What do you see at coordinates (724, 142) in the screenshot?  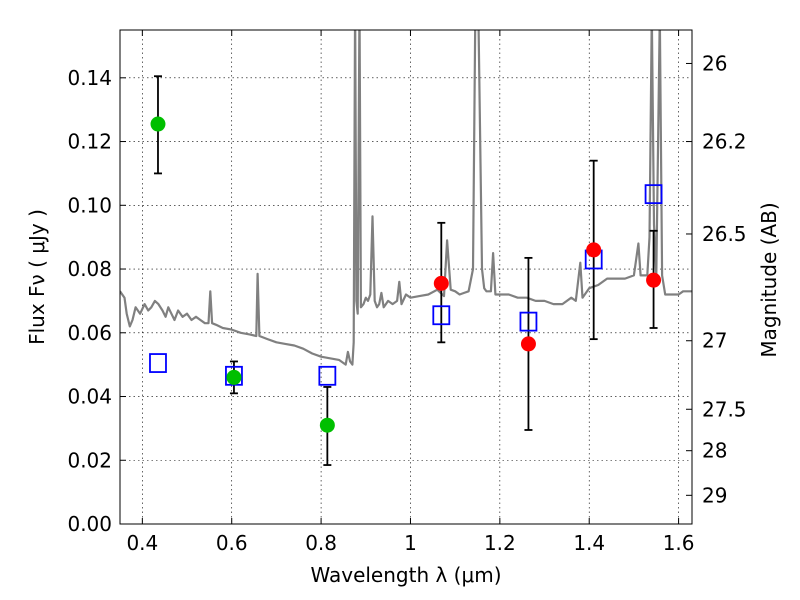 I see `y2-tick-label: 26.2` at bounding box center [724, 142].